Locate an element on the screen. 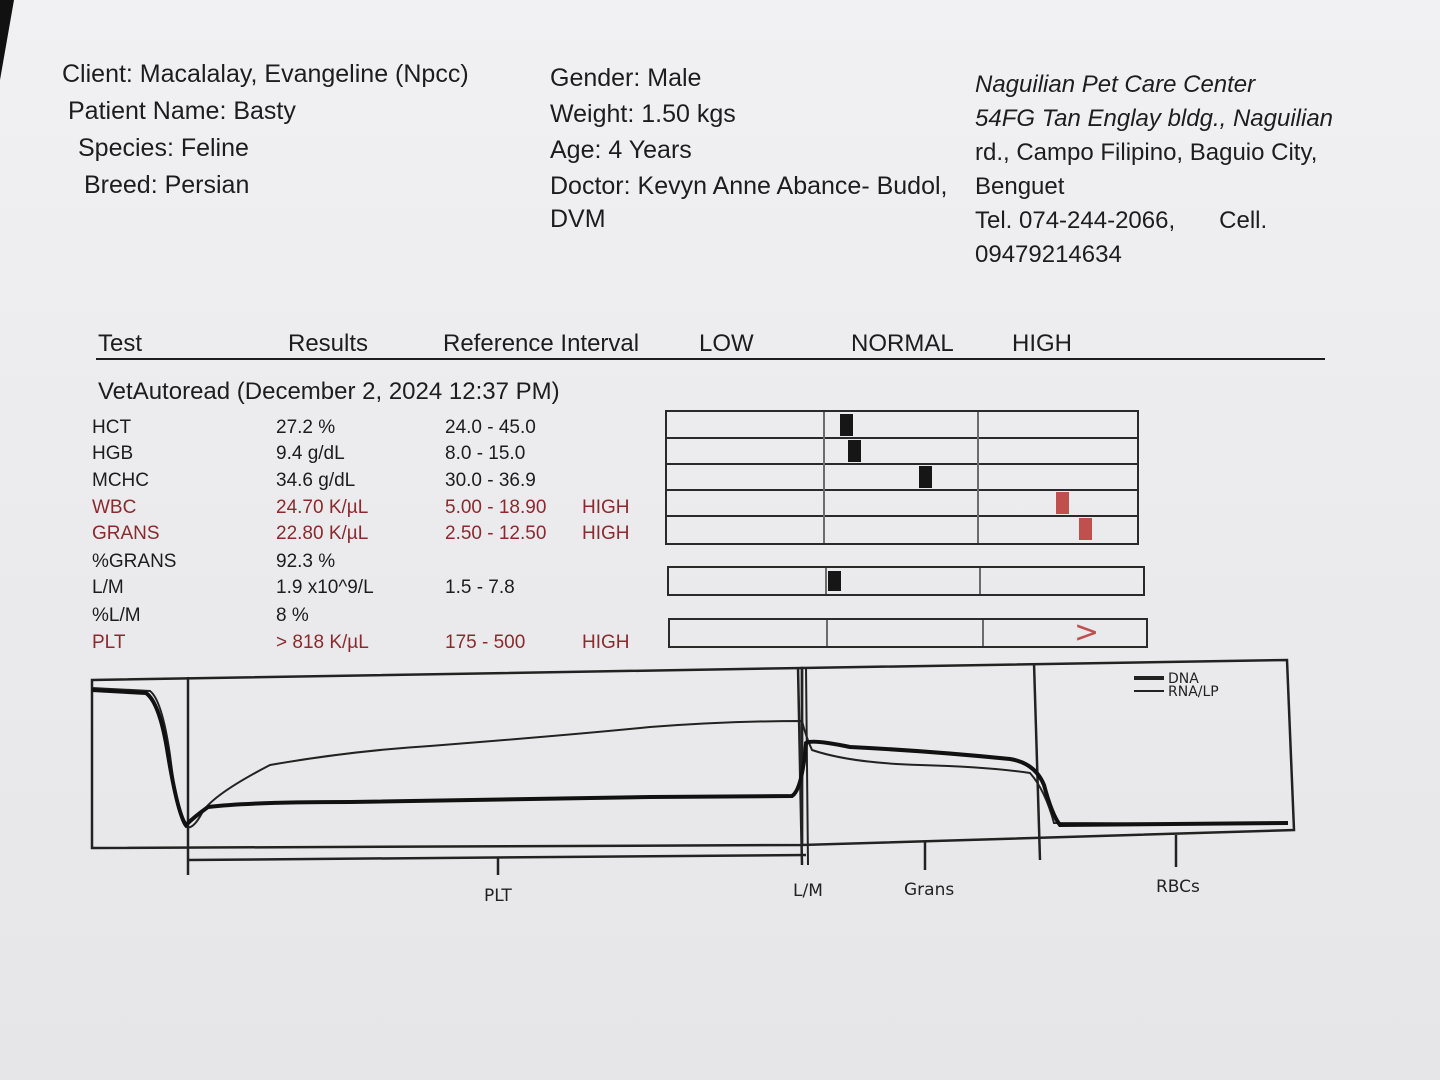 Image resolution: width=1440 pixels, height=1080 pixels. result-row-pct-lm: %L/M 8 % is located at coordinates (372, 617).